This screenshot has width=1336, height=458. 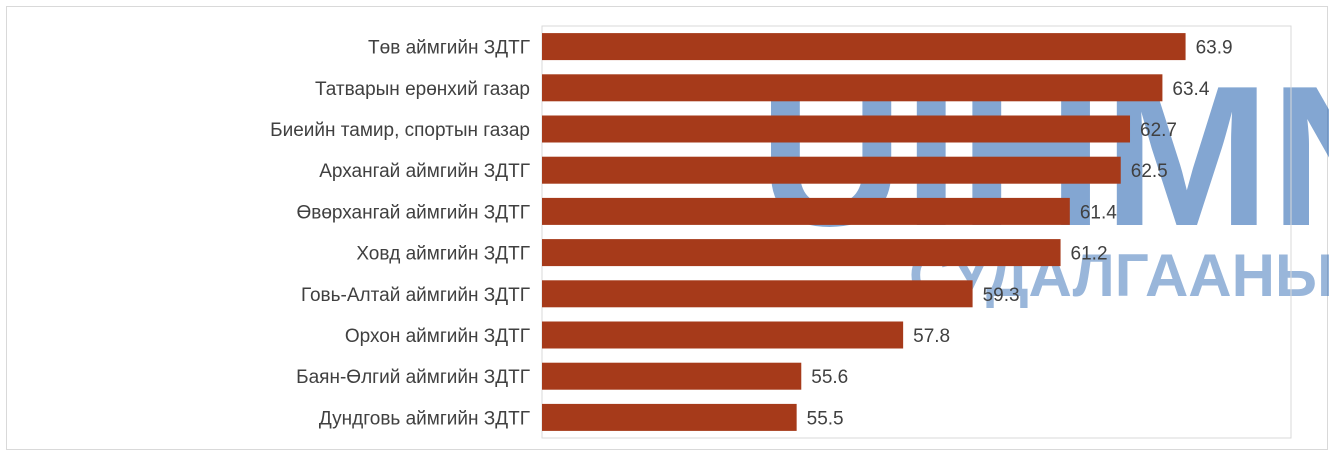 What do you see at coordinates (424, 171) in the screenshot?
I see `category-label: Архангай аймгийн ЗДТГ` at bounding box center [424, 171].